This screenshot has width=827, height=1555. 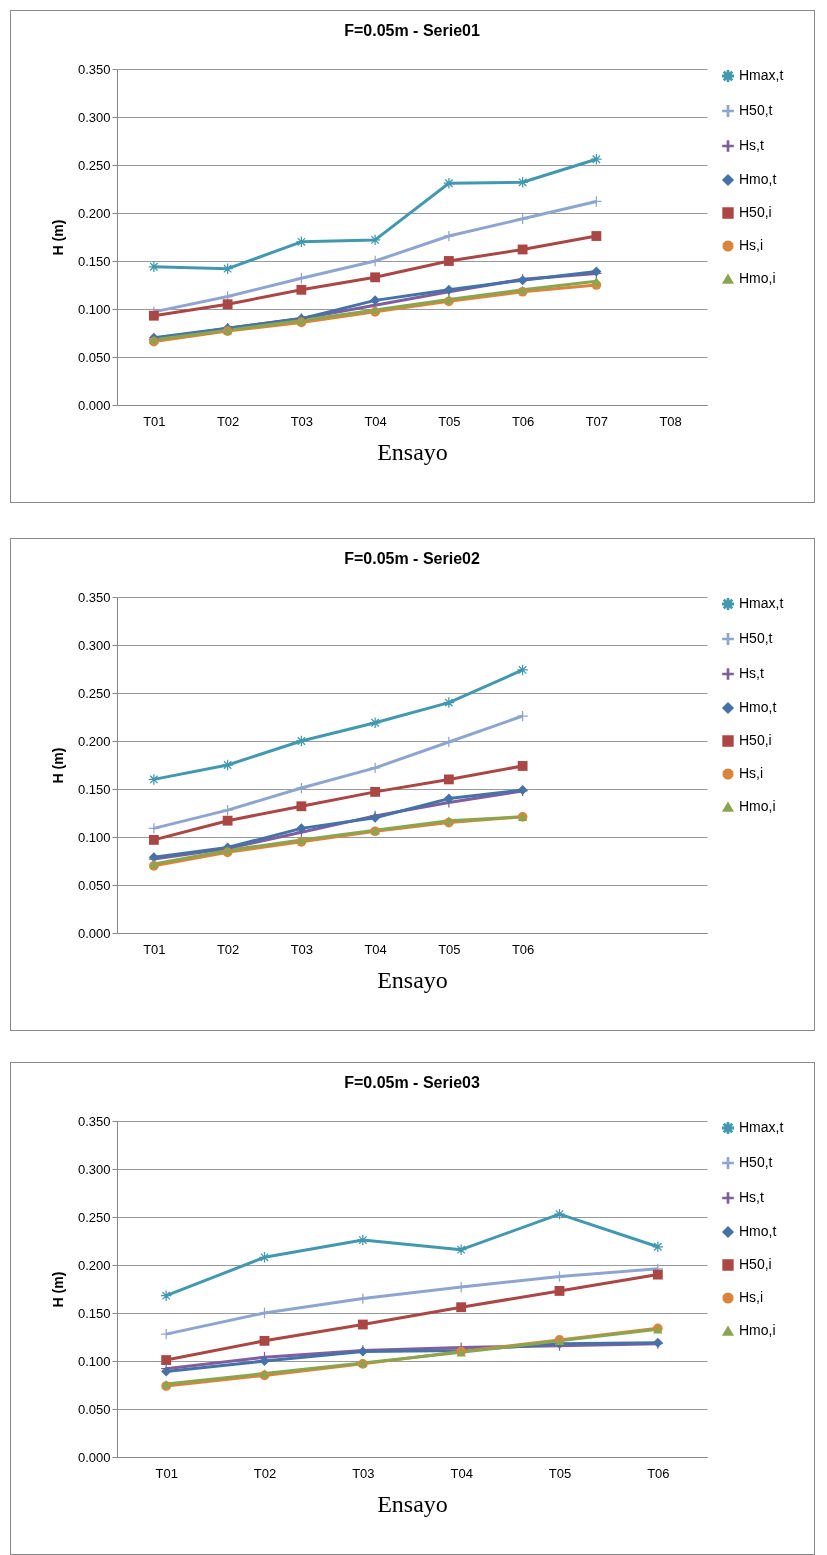 I want to click on x-tick-label: T08, so click(x=670, y=421).